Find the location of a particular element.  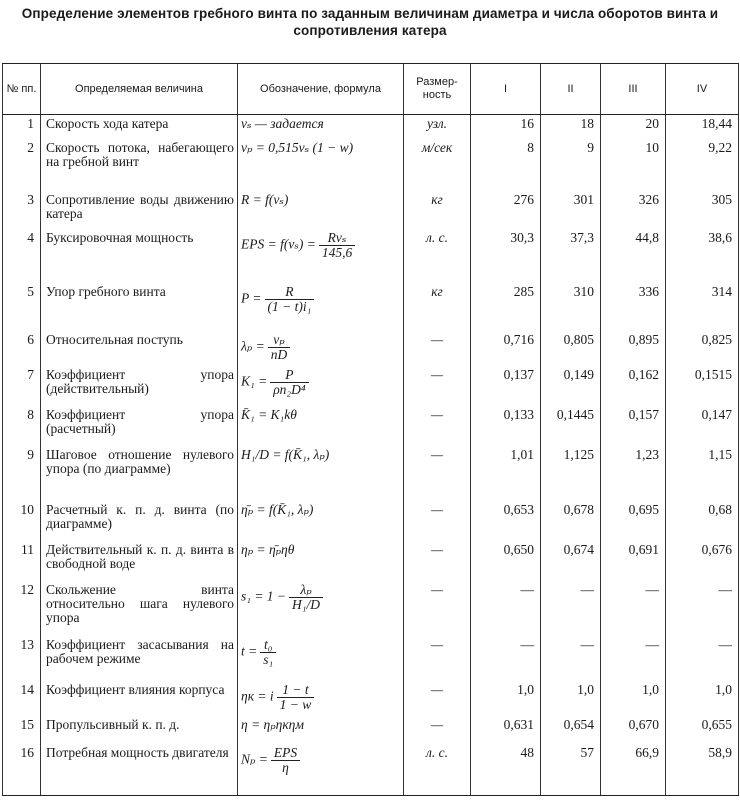

value-cell: 276 is located at coordinates (505, 209).